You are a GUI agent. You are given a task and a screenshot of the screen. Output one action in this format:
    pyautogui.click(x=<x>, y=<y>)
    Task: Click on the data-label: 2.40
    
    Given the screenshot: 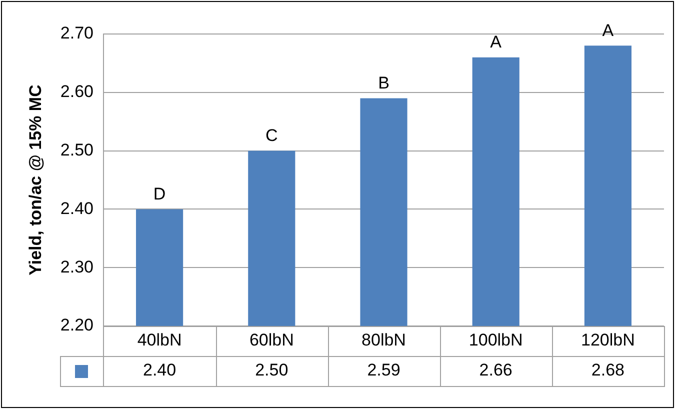 What is the action you would take?
    pyautogui.click(x=159, y=370)
    